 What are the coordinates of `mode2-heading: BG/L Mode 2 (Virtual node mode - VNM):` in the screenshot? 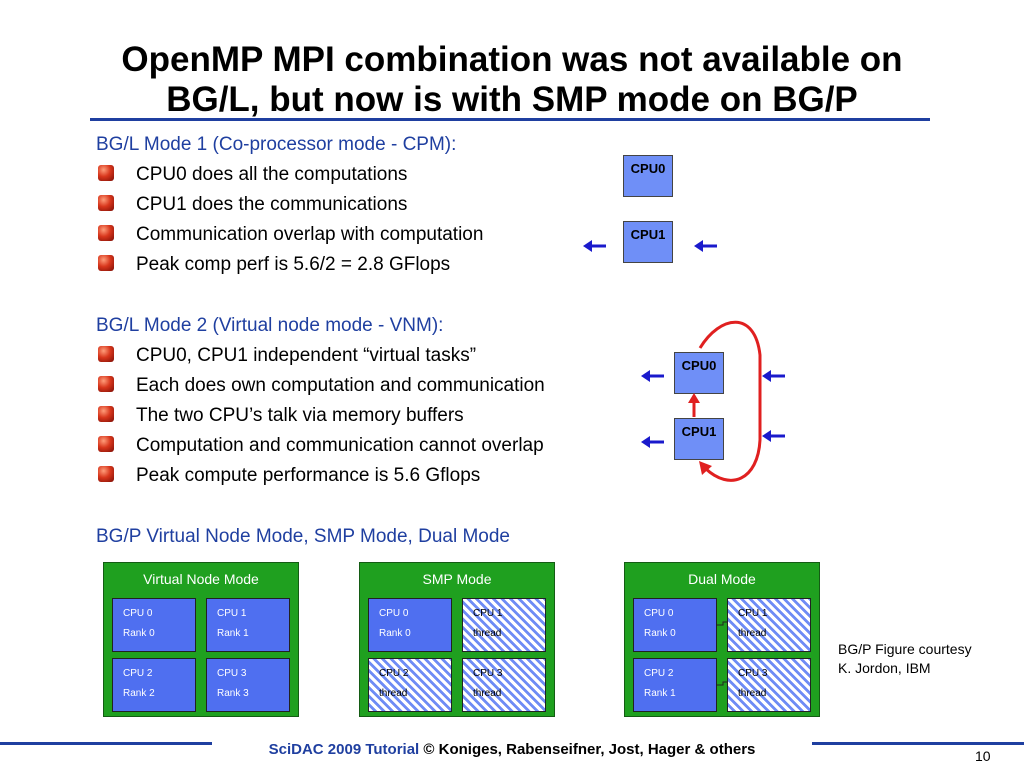 It's located at (270, 325).